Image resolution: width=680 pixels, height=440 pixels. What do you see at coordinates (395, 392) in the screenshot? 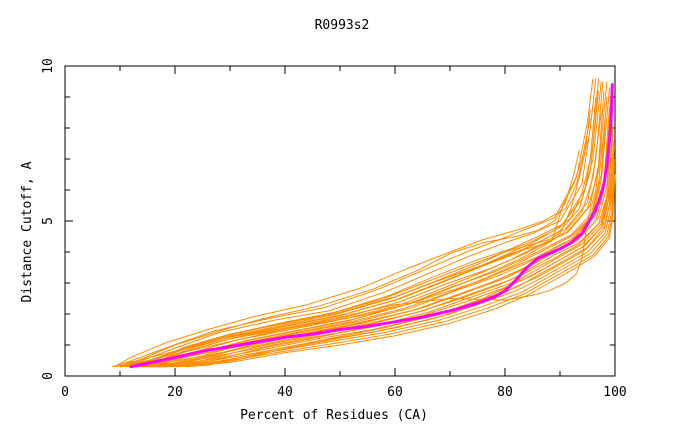
I see `x-tick-label: 60` at bounding box center [395, 392].